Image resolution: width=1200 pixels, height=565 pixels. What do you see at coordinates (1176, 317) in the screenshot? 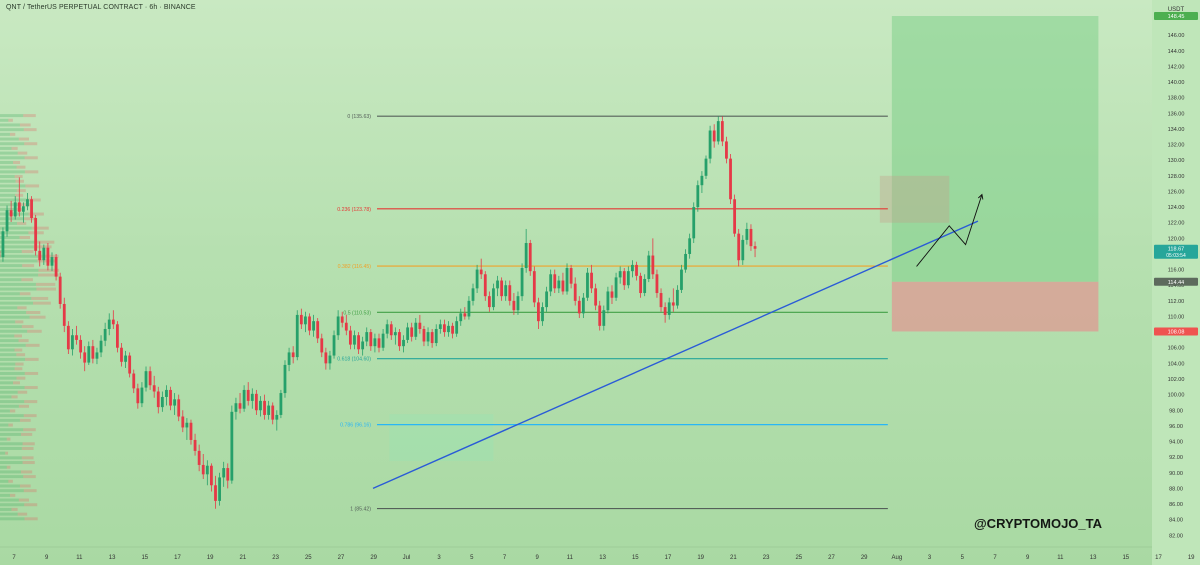
I see `price-tick: 110.00` at bounding box center [1176, 317].